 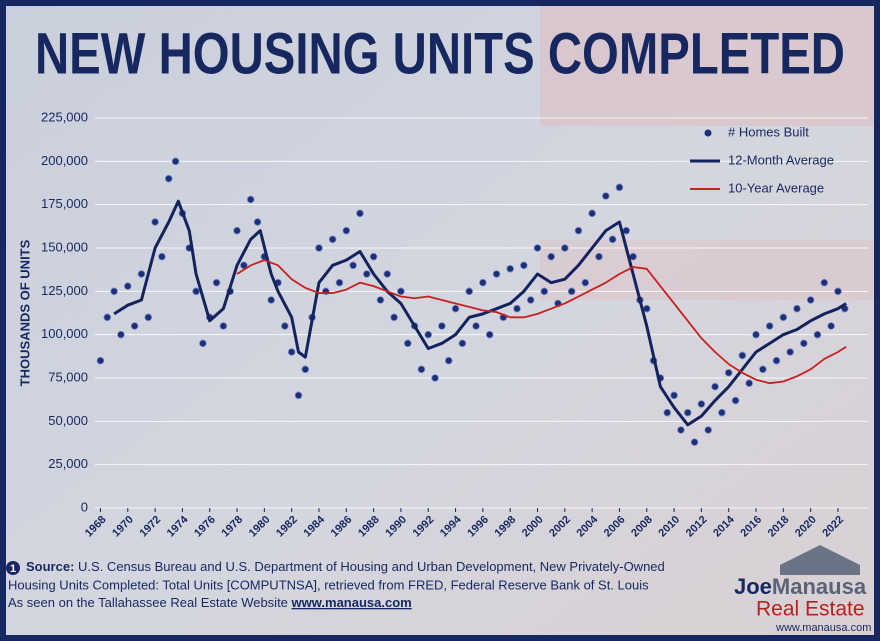 I want to click on y-tick-label: 25,000, so click(x=68, y=463).